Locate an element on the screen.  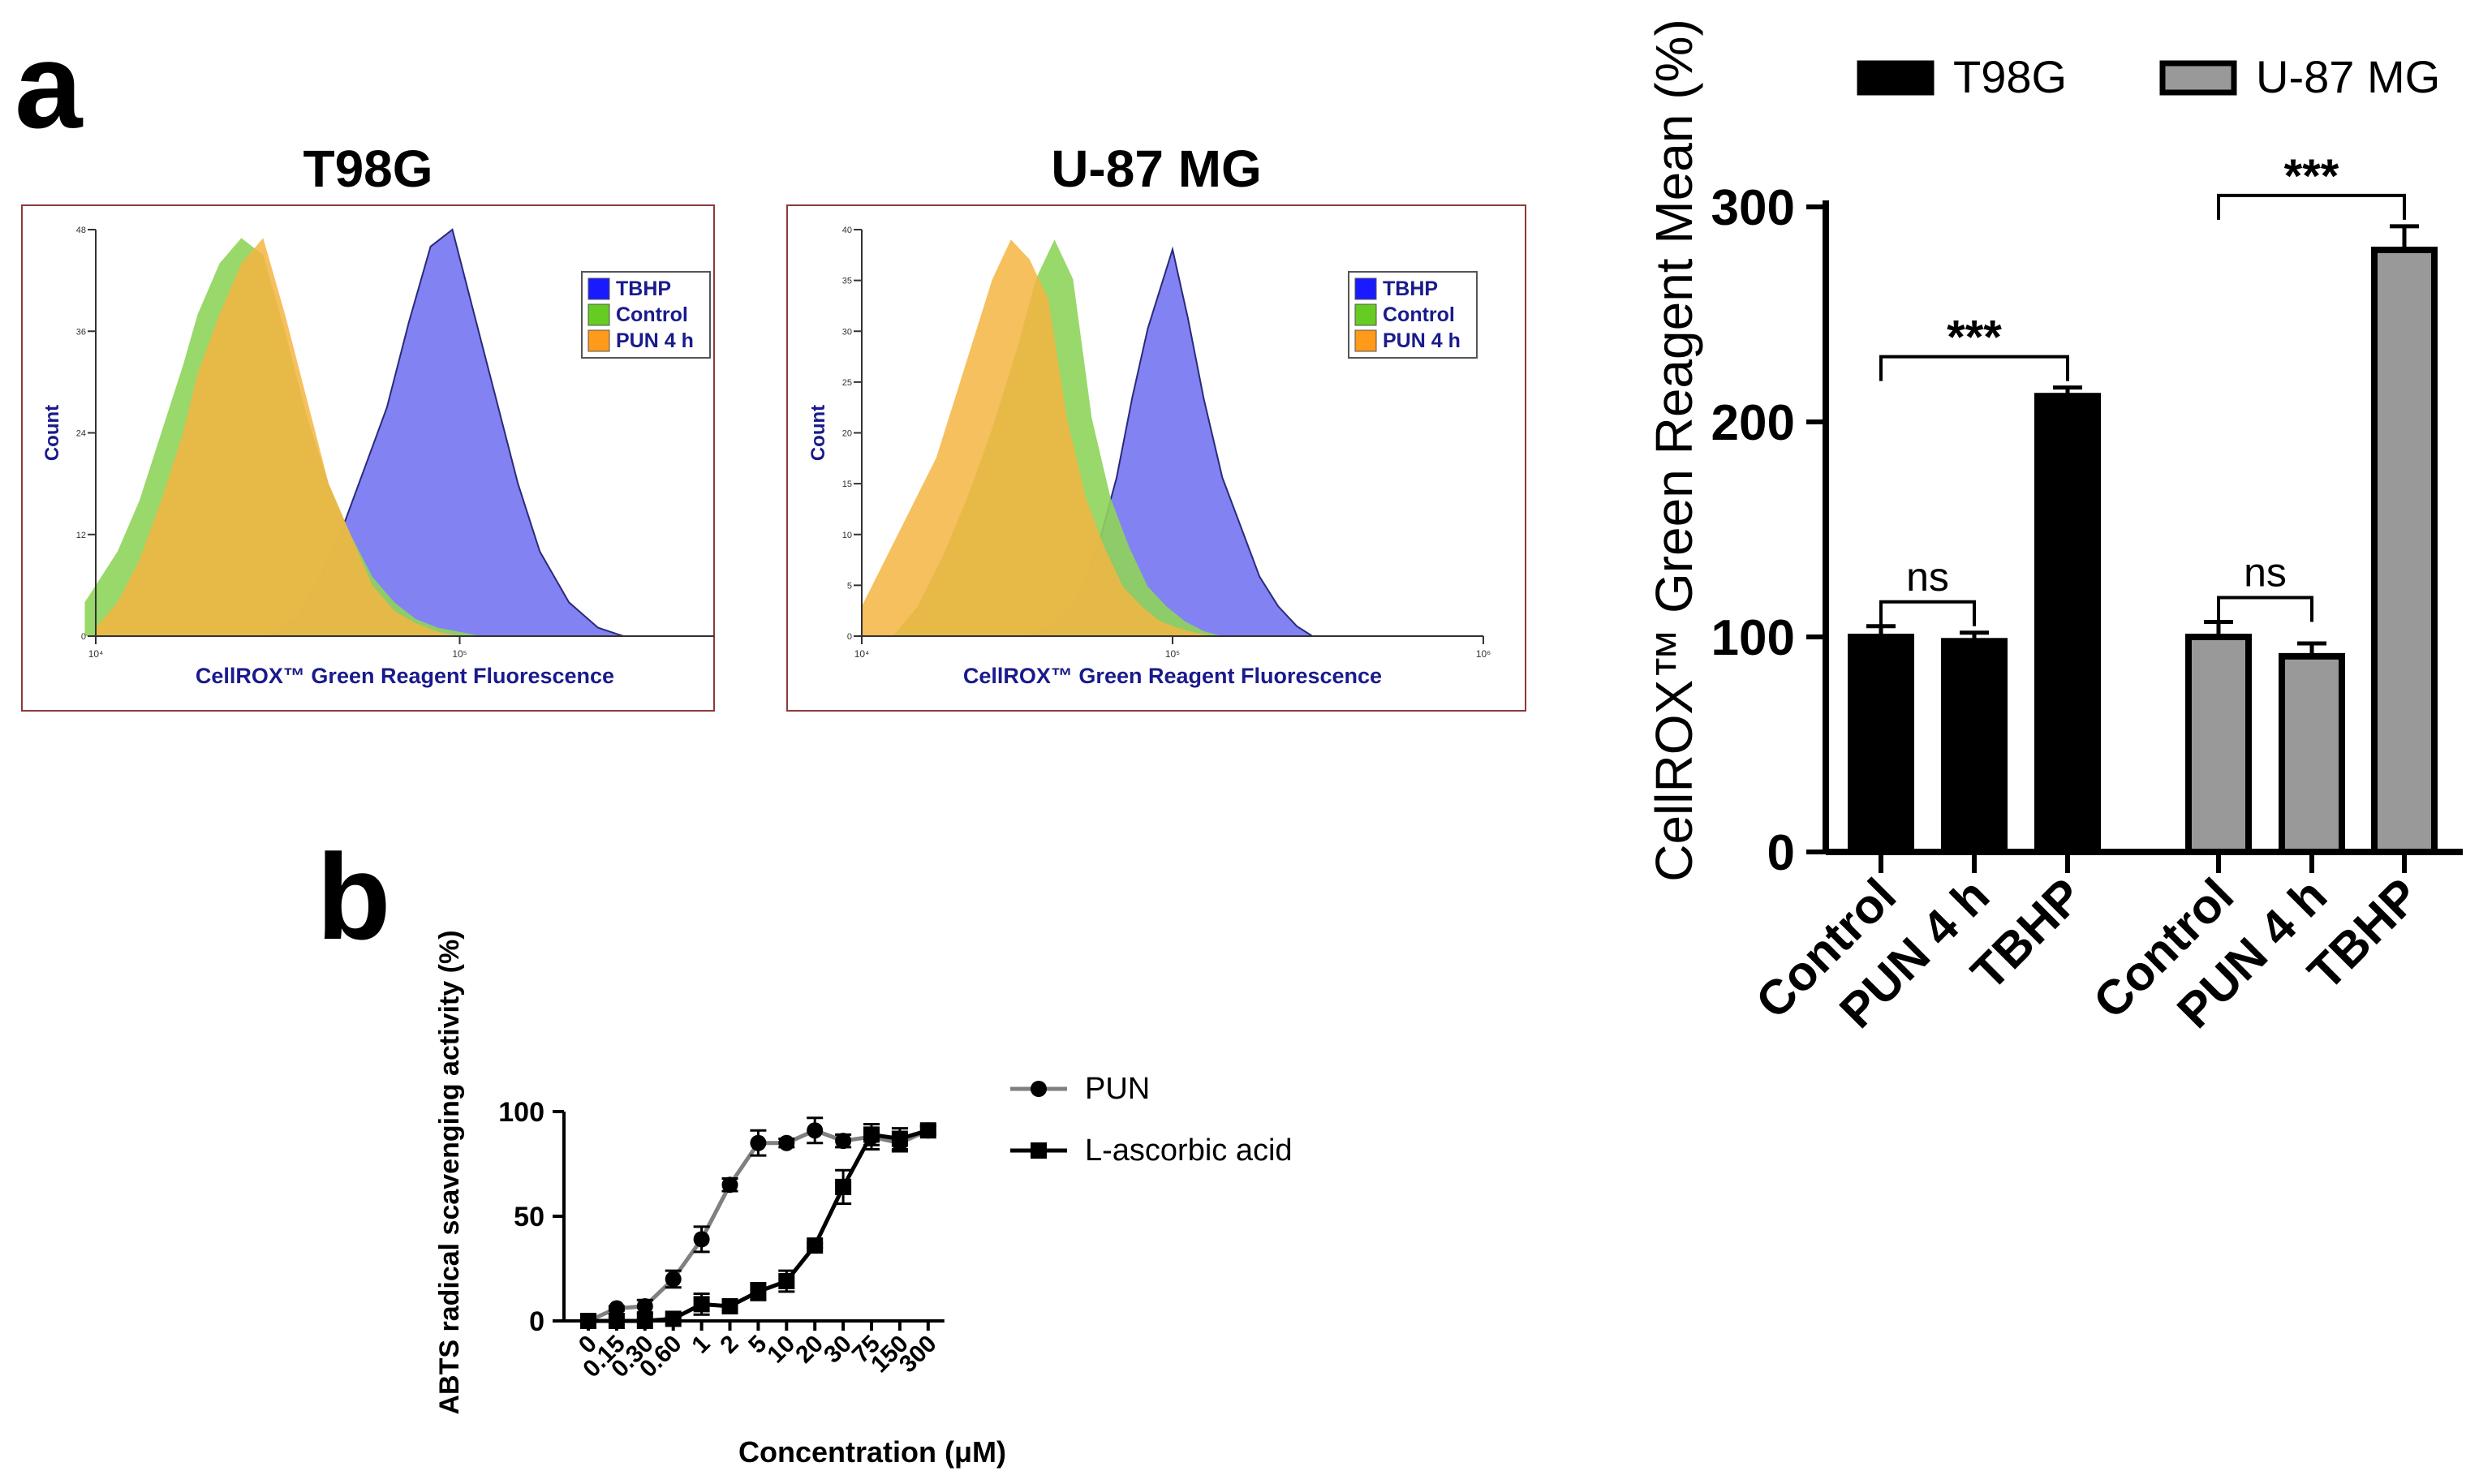
x-tick-label: 1 is located at coordinates (700, 1345).